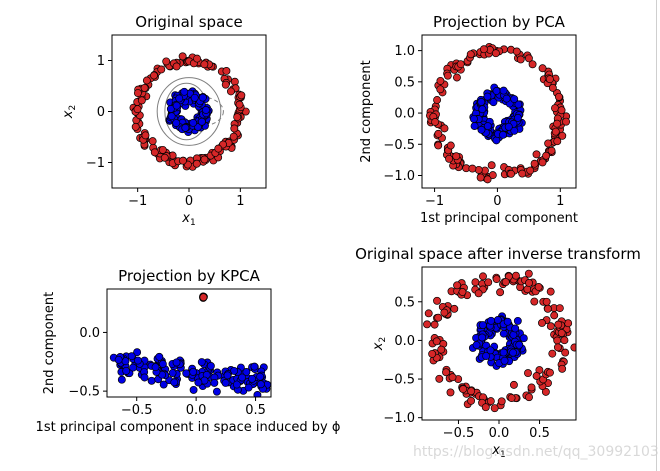 The width and height of the screenshot is (660, 471). What do you see at coordinates (137, 410) in the screenshot?
I see `x-tick-label: −0.5` at bounding box center [137, 410].